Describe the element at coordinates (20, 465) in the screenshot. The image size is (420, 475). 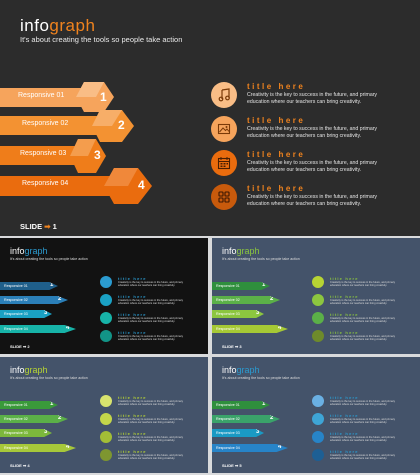
I see `slide-number-label: SLIDE ➡ 4` at that location.